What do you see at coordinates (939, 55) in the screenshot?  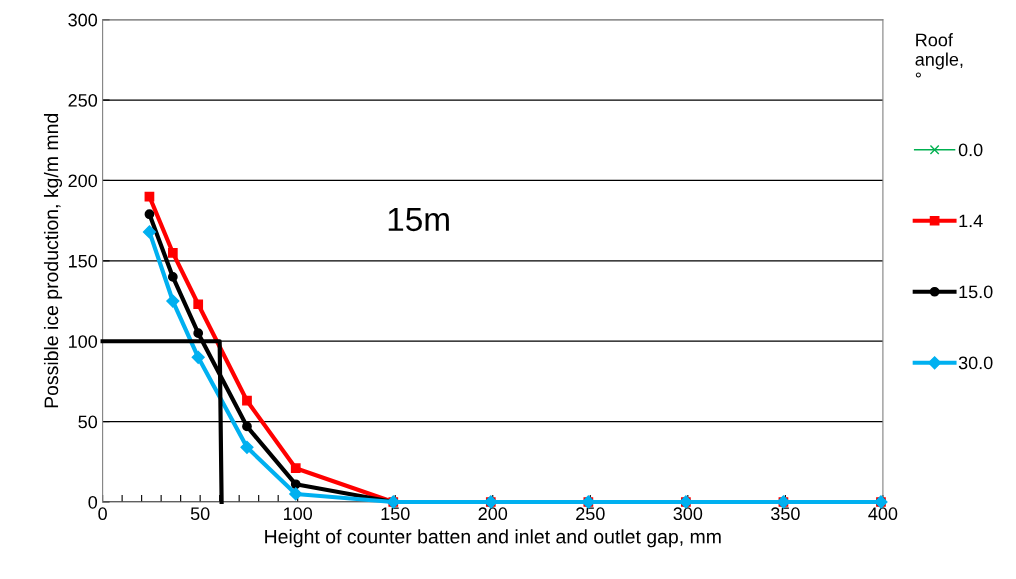 I see `legend-title: Roof angle, °` at bounding box center [939, 55].